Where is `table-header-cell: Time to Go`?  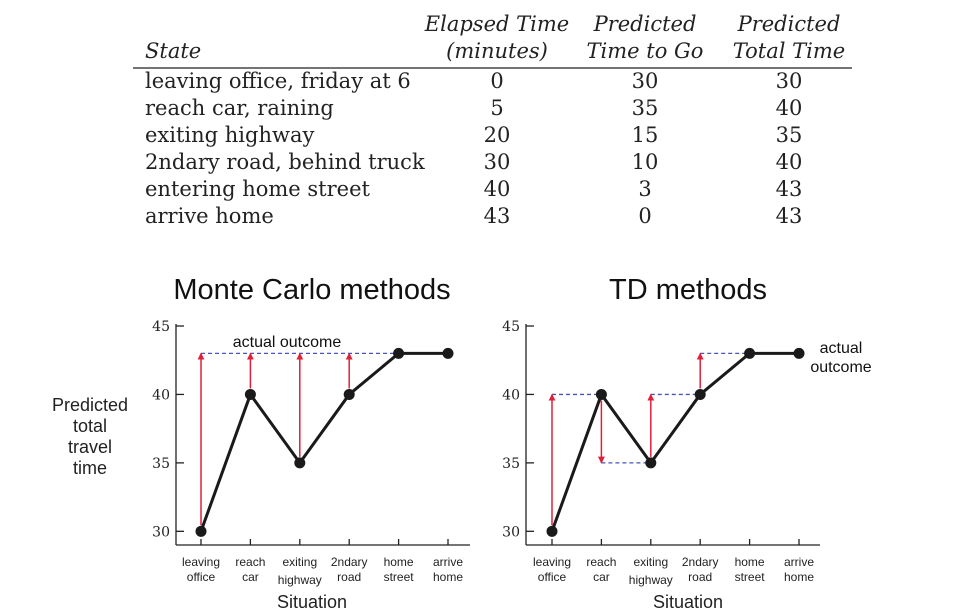 table-header-cell: Time to Go is located at coordinates (645, 51).